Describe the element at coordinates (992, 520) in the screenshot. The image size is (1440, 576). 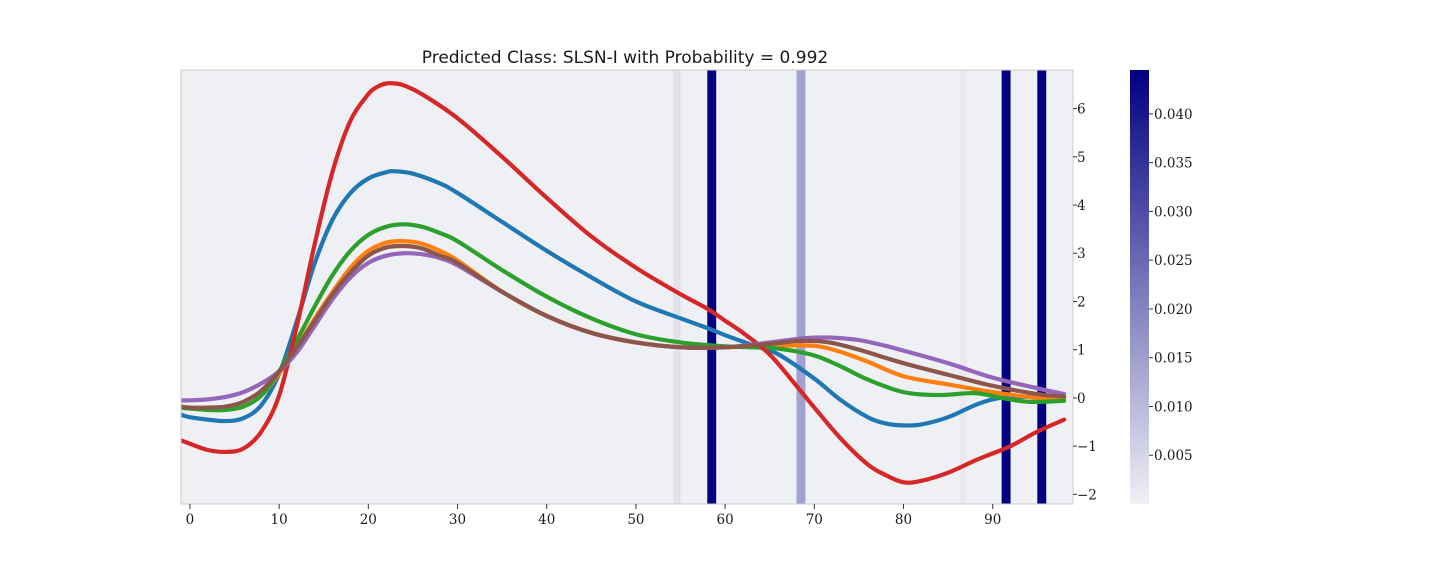
I see `x-tick-label: 90` at that location.